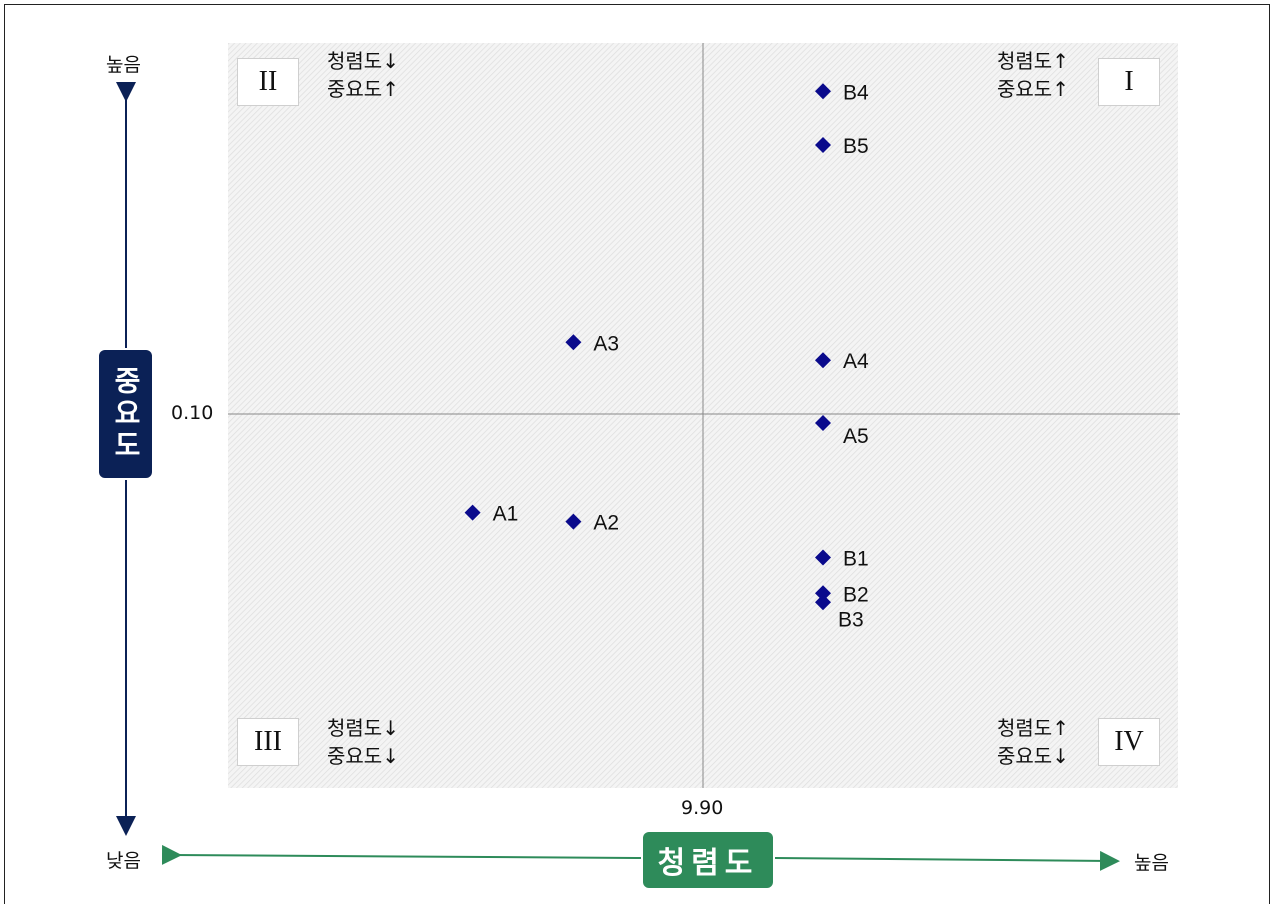  What do you see at coordinates (1060, 61) in the screenshot?
I see `q1-integrity-arrow: ↑` at bounding box center [1060, 61].